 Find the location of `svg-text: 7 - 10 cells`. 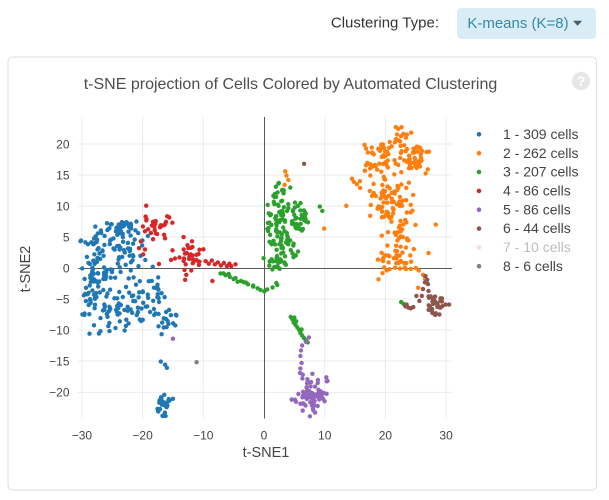

svg-text: 7 - 10 cells is located at coordinates (537, 247).